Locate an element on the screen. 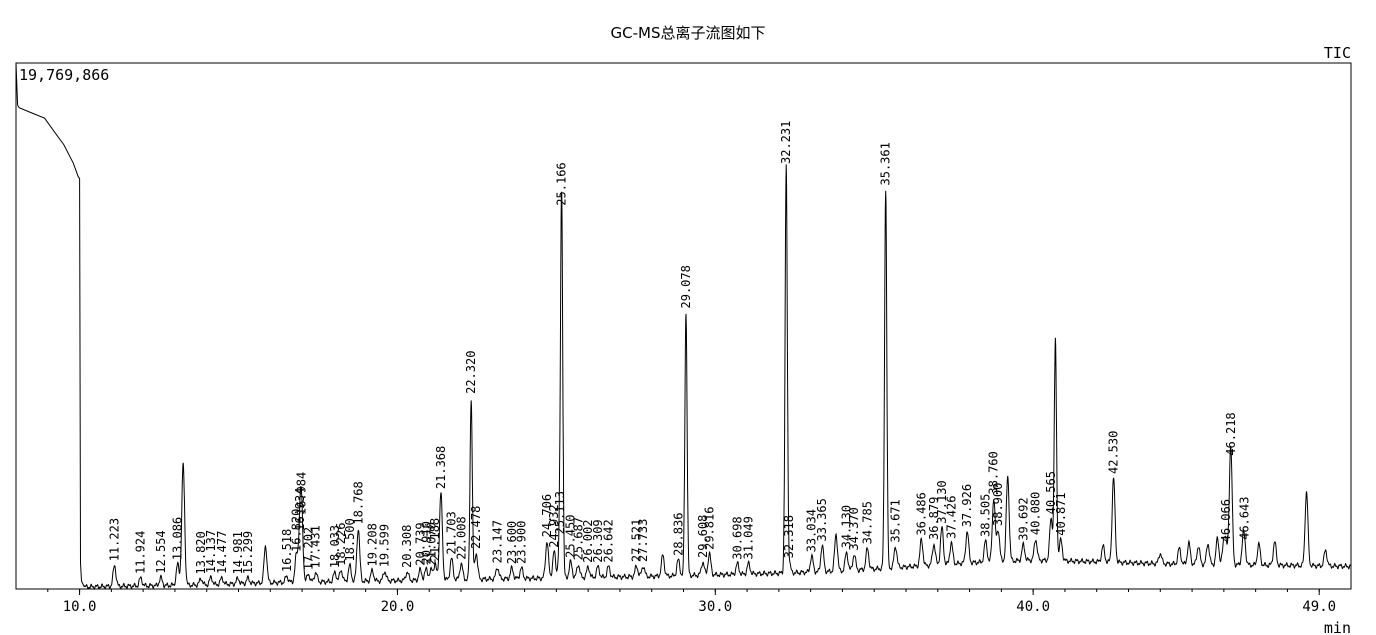 The width and height of the screenshot is (1376, 635). peak-label: 37.426 is located at coordinates (951, 517).